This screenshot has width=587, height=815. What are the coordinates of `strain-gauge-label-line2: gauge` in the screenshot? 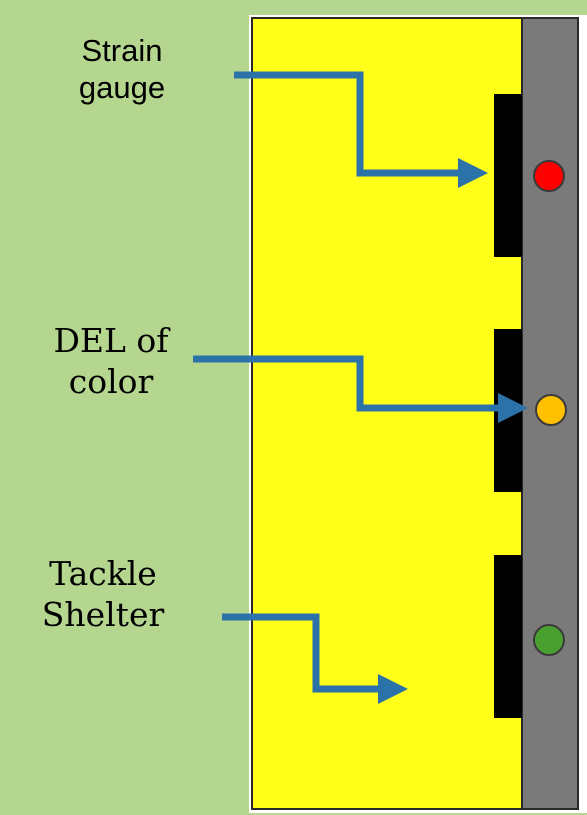 It's located at (122, 87).